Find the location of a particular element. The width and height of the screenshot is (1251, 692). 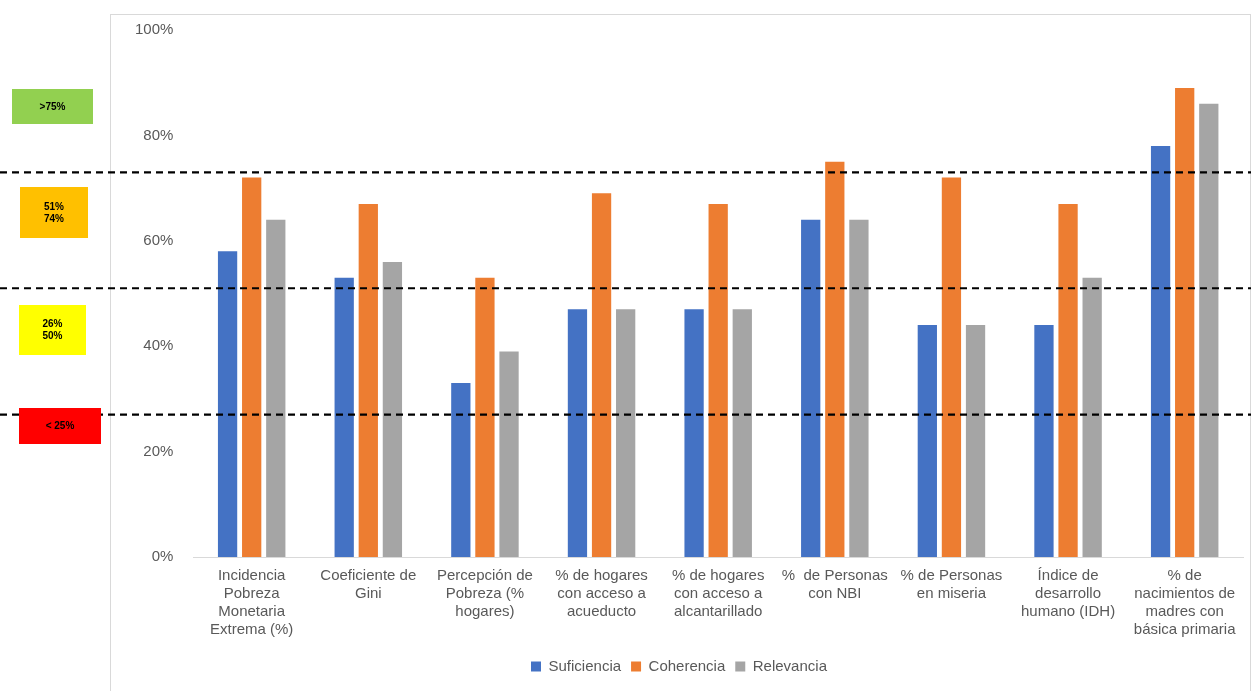

x-tick-label: % de hogares con acceso a acueducto is located at coordinates (601, 593).